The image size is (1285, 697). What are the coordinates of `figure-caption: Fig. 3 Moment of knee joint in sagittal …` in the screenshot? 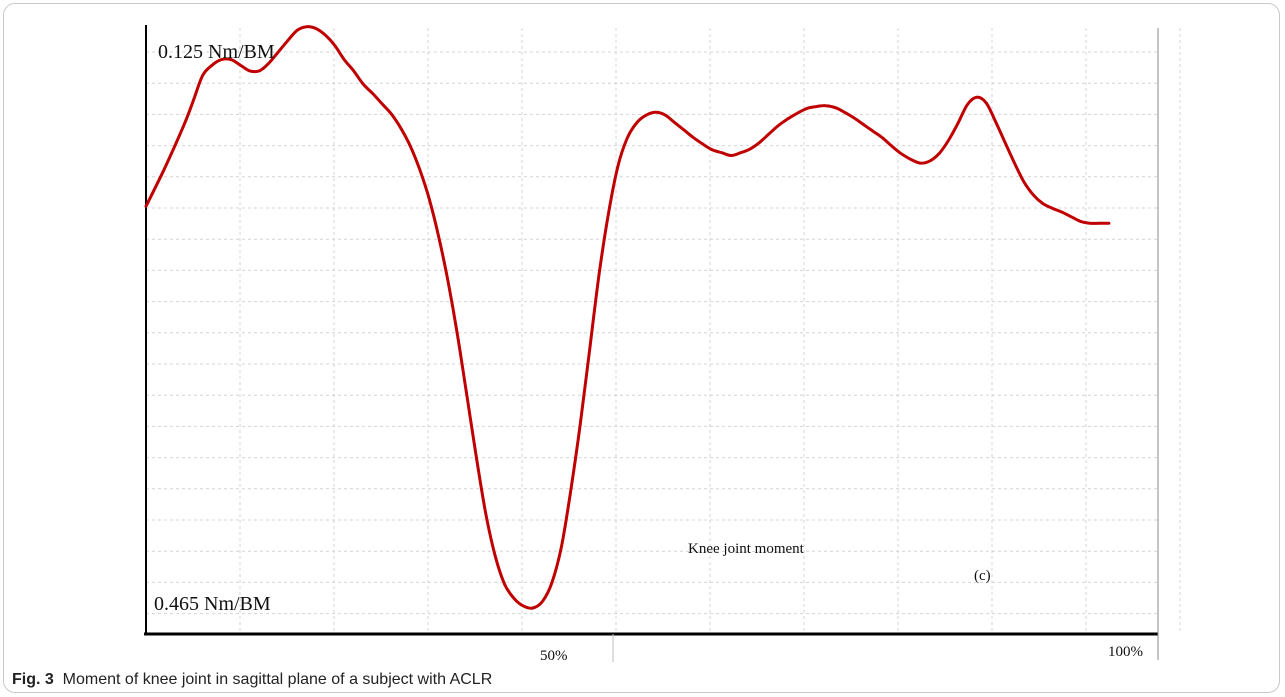 It's located at (252, 680).